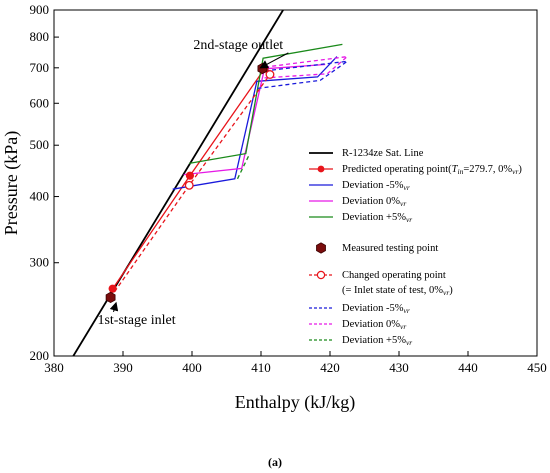 The image size is (550, 473). Describe the element at coordinates (397, 291) in the screenshot. I see `legend-label: (= Inlet state of test, 0%vr)` at that location.